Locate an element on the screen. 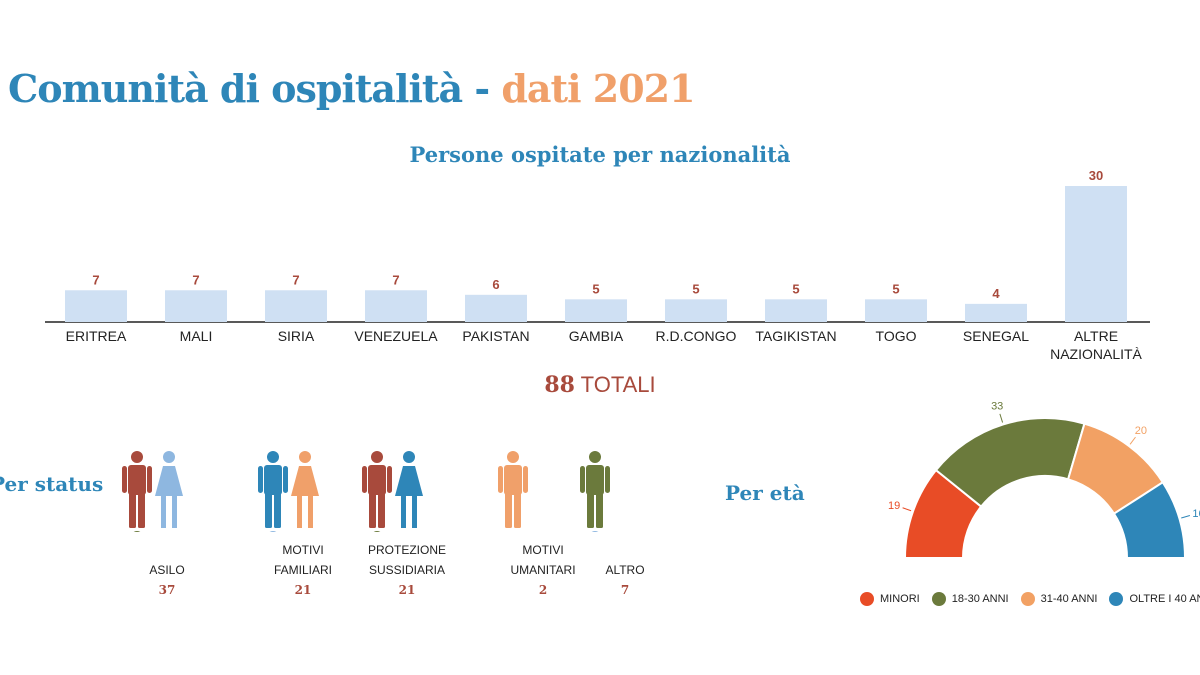 The height and width of the screenshot is (675, 1200). bar-value-label: 30 is located at coordinates (1096, 175).